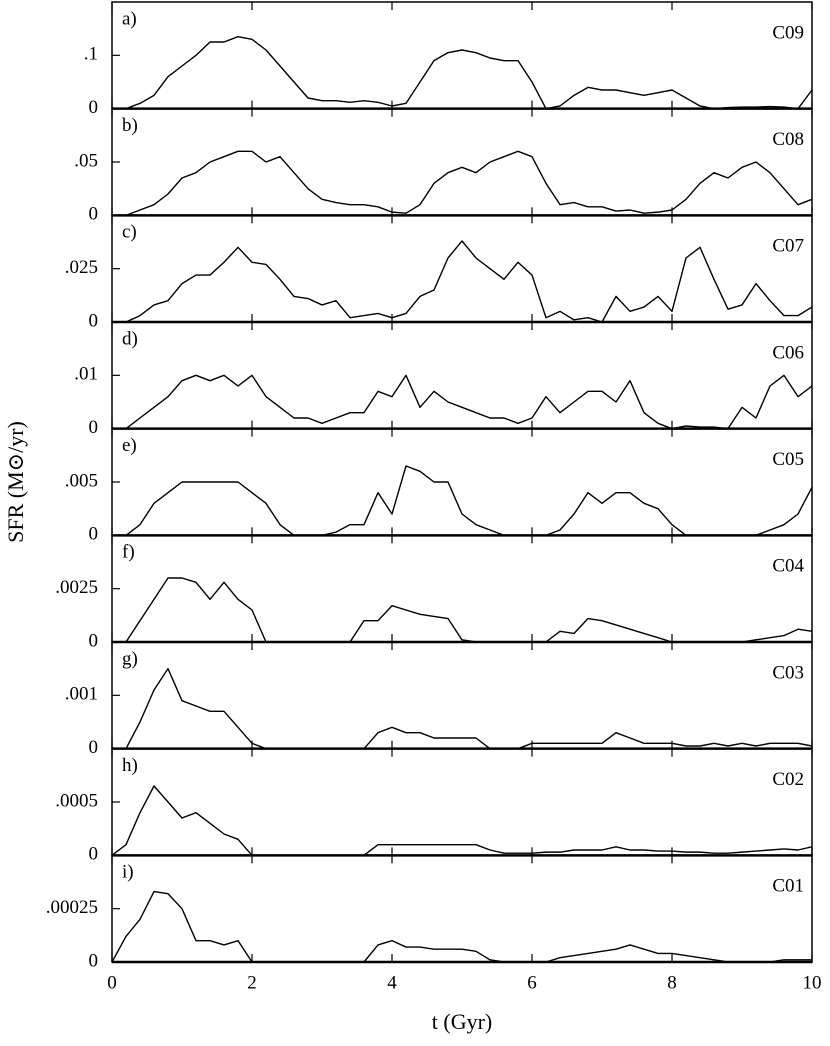  Describe the element at coordinates (532, 982) in the screenshot. I see `x-tick-label: 6` at that location.